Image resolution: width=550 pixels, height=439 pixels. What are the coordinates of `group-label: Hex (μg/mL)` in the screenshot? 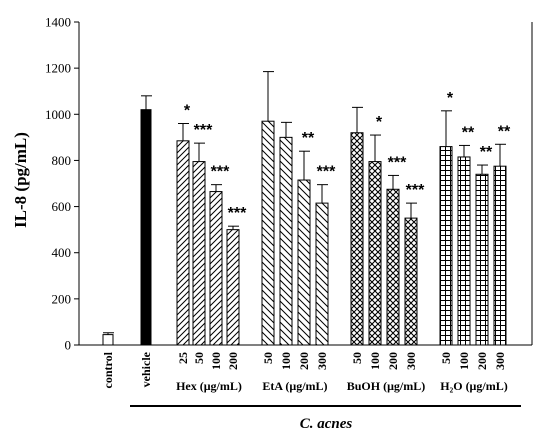 It's located at (209, 386).